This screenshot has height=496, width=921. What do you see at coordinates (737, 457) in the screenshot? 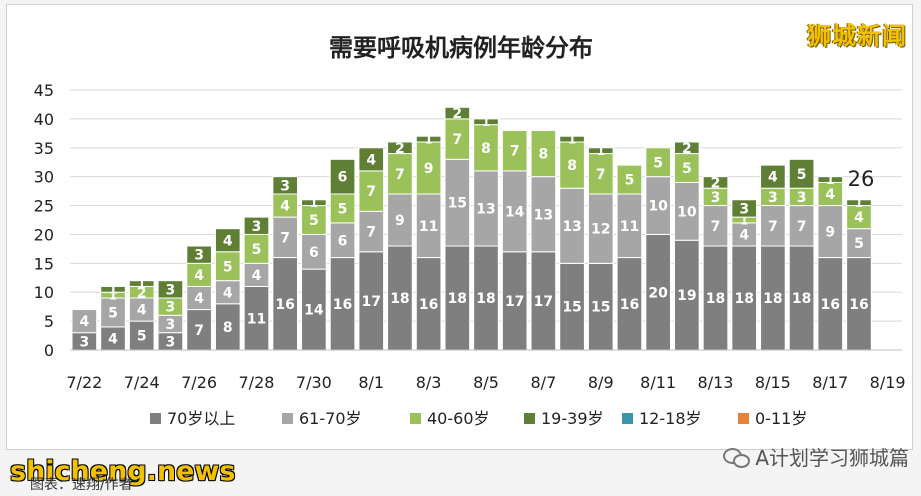
I see `wechat-icon` at bounding box center [737, 457].